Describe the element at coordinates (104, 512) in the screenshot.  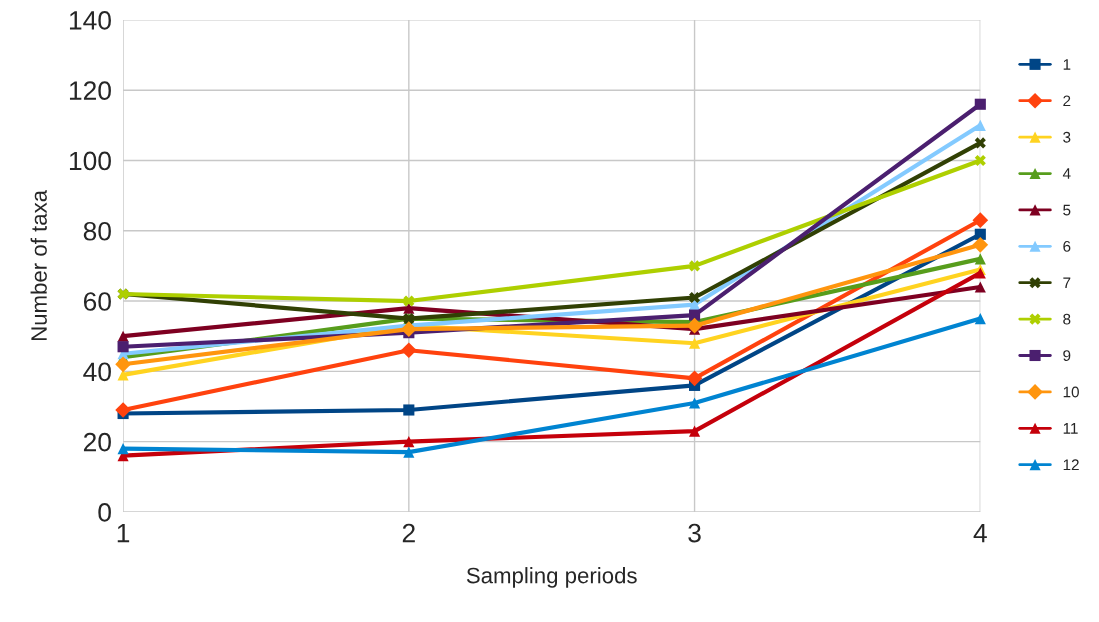
I see `y-tick-label: 0` at that location.